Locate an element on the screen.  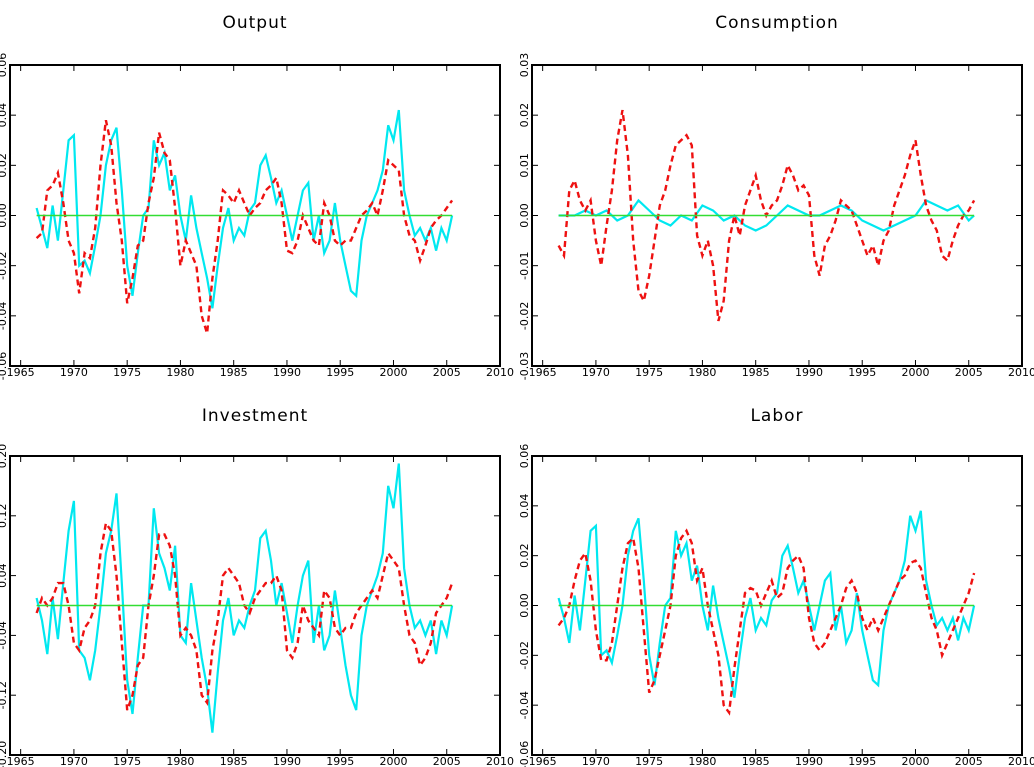
panel-title: Investment is located at coordinates (255, 416).